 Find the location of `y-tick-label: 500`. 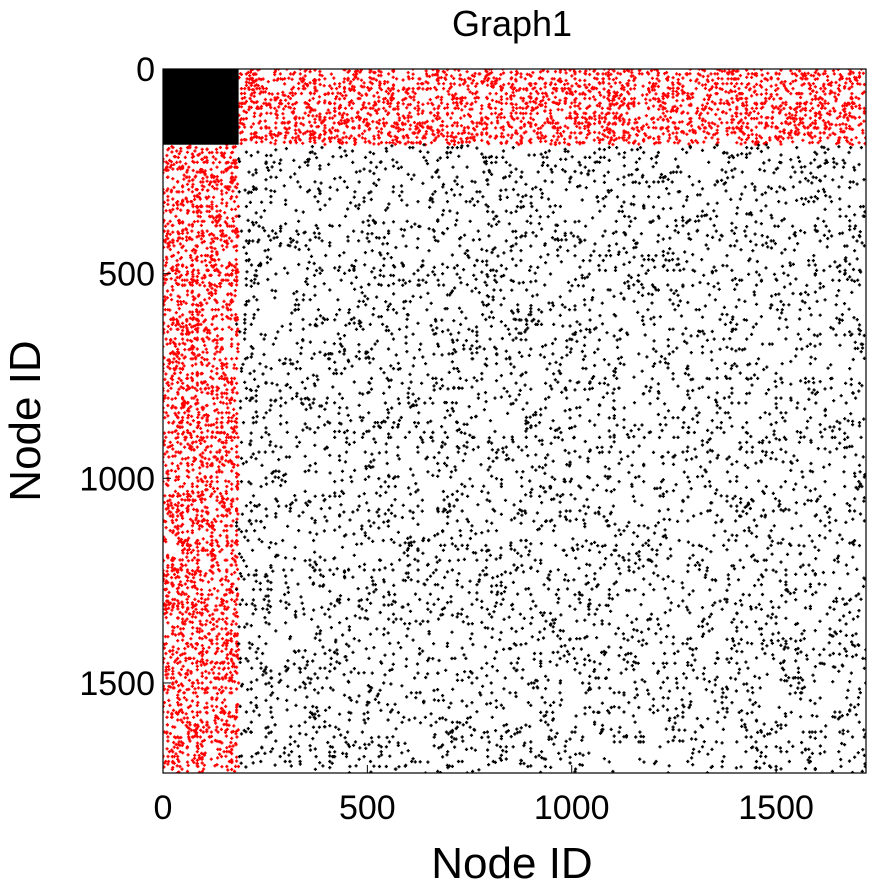

y-tick-label: 500 is located at coordinates (126, 275).